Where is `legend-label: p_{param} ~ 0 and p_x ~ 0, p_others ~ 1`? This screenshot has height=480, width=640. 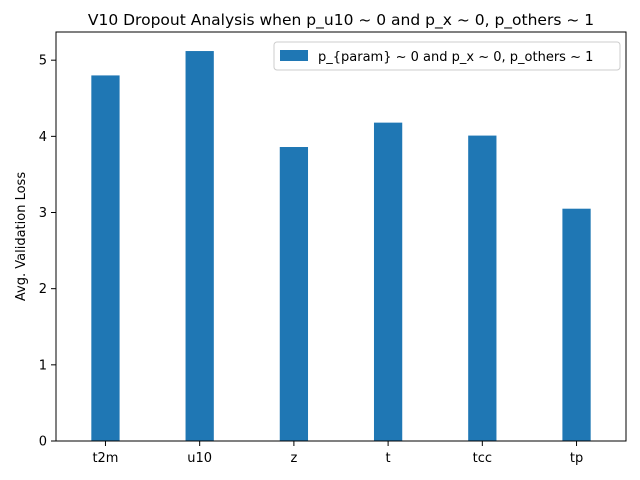
legend-label: p_{param} ~ 0 and p_x ~ 0, p_others ~ 1 is located at coordinates (455, 57).